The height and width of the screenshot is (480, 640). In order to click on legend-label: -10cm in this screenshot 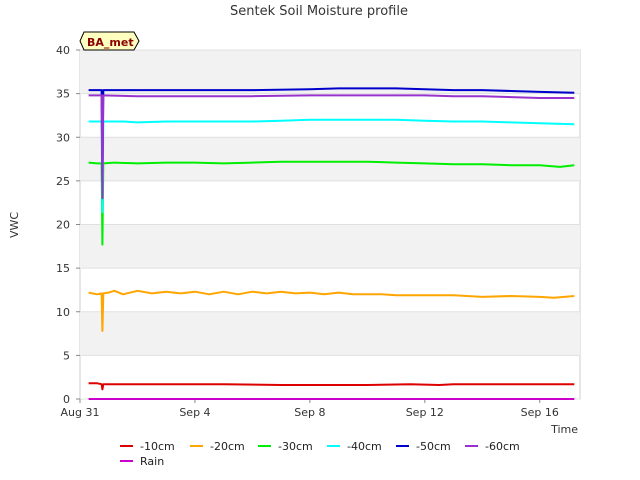, I will do `click(157, 446)`.